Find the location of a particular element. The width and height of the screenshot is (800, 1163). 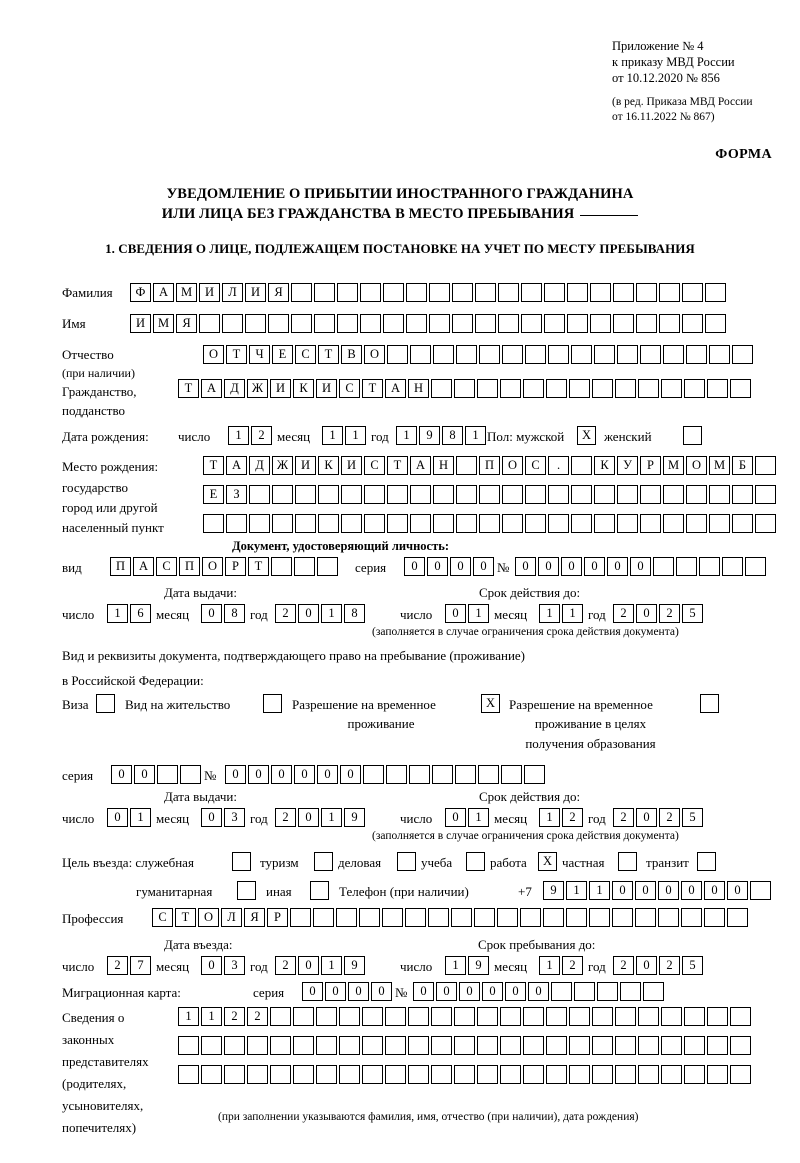

char-cell: . is located at coordinates (558, 465).